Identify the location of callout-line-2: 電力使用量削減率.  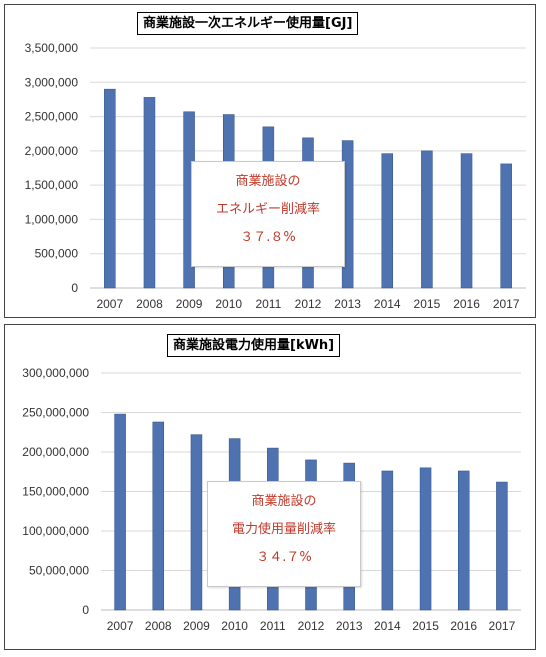
(283, 529).